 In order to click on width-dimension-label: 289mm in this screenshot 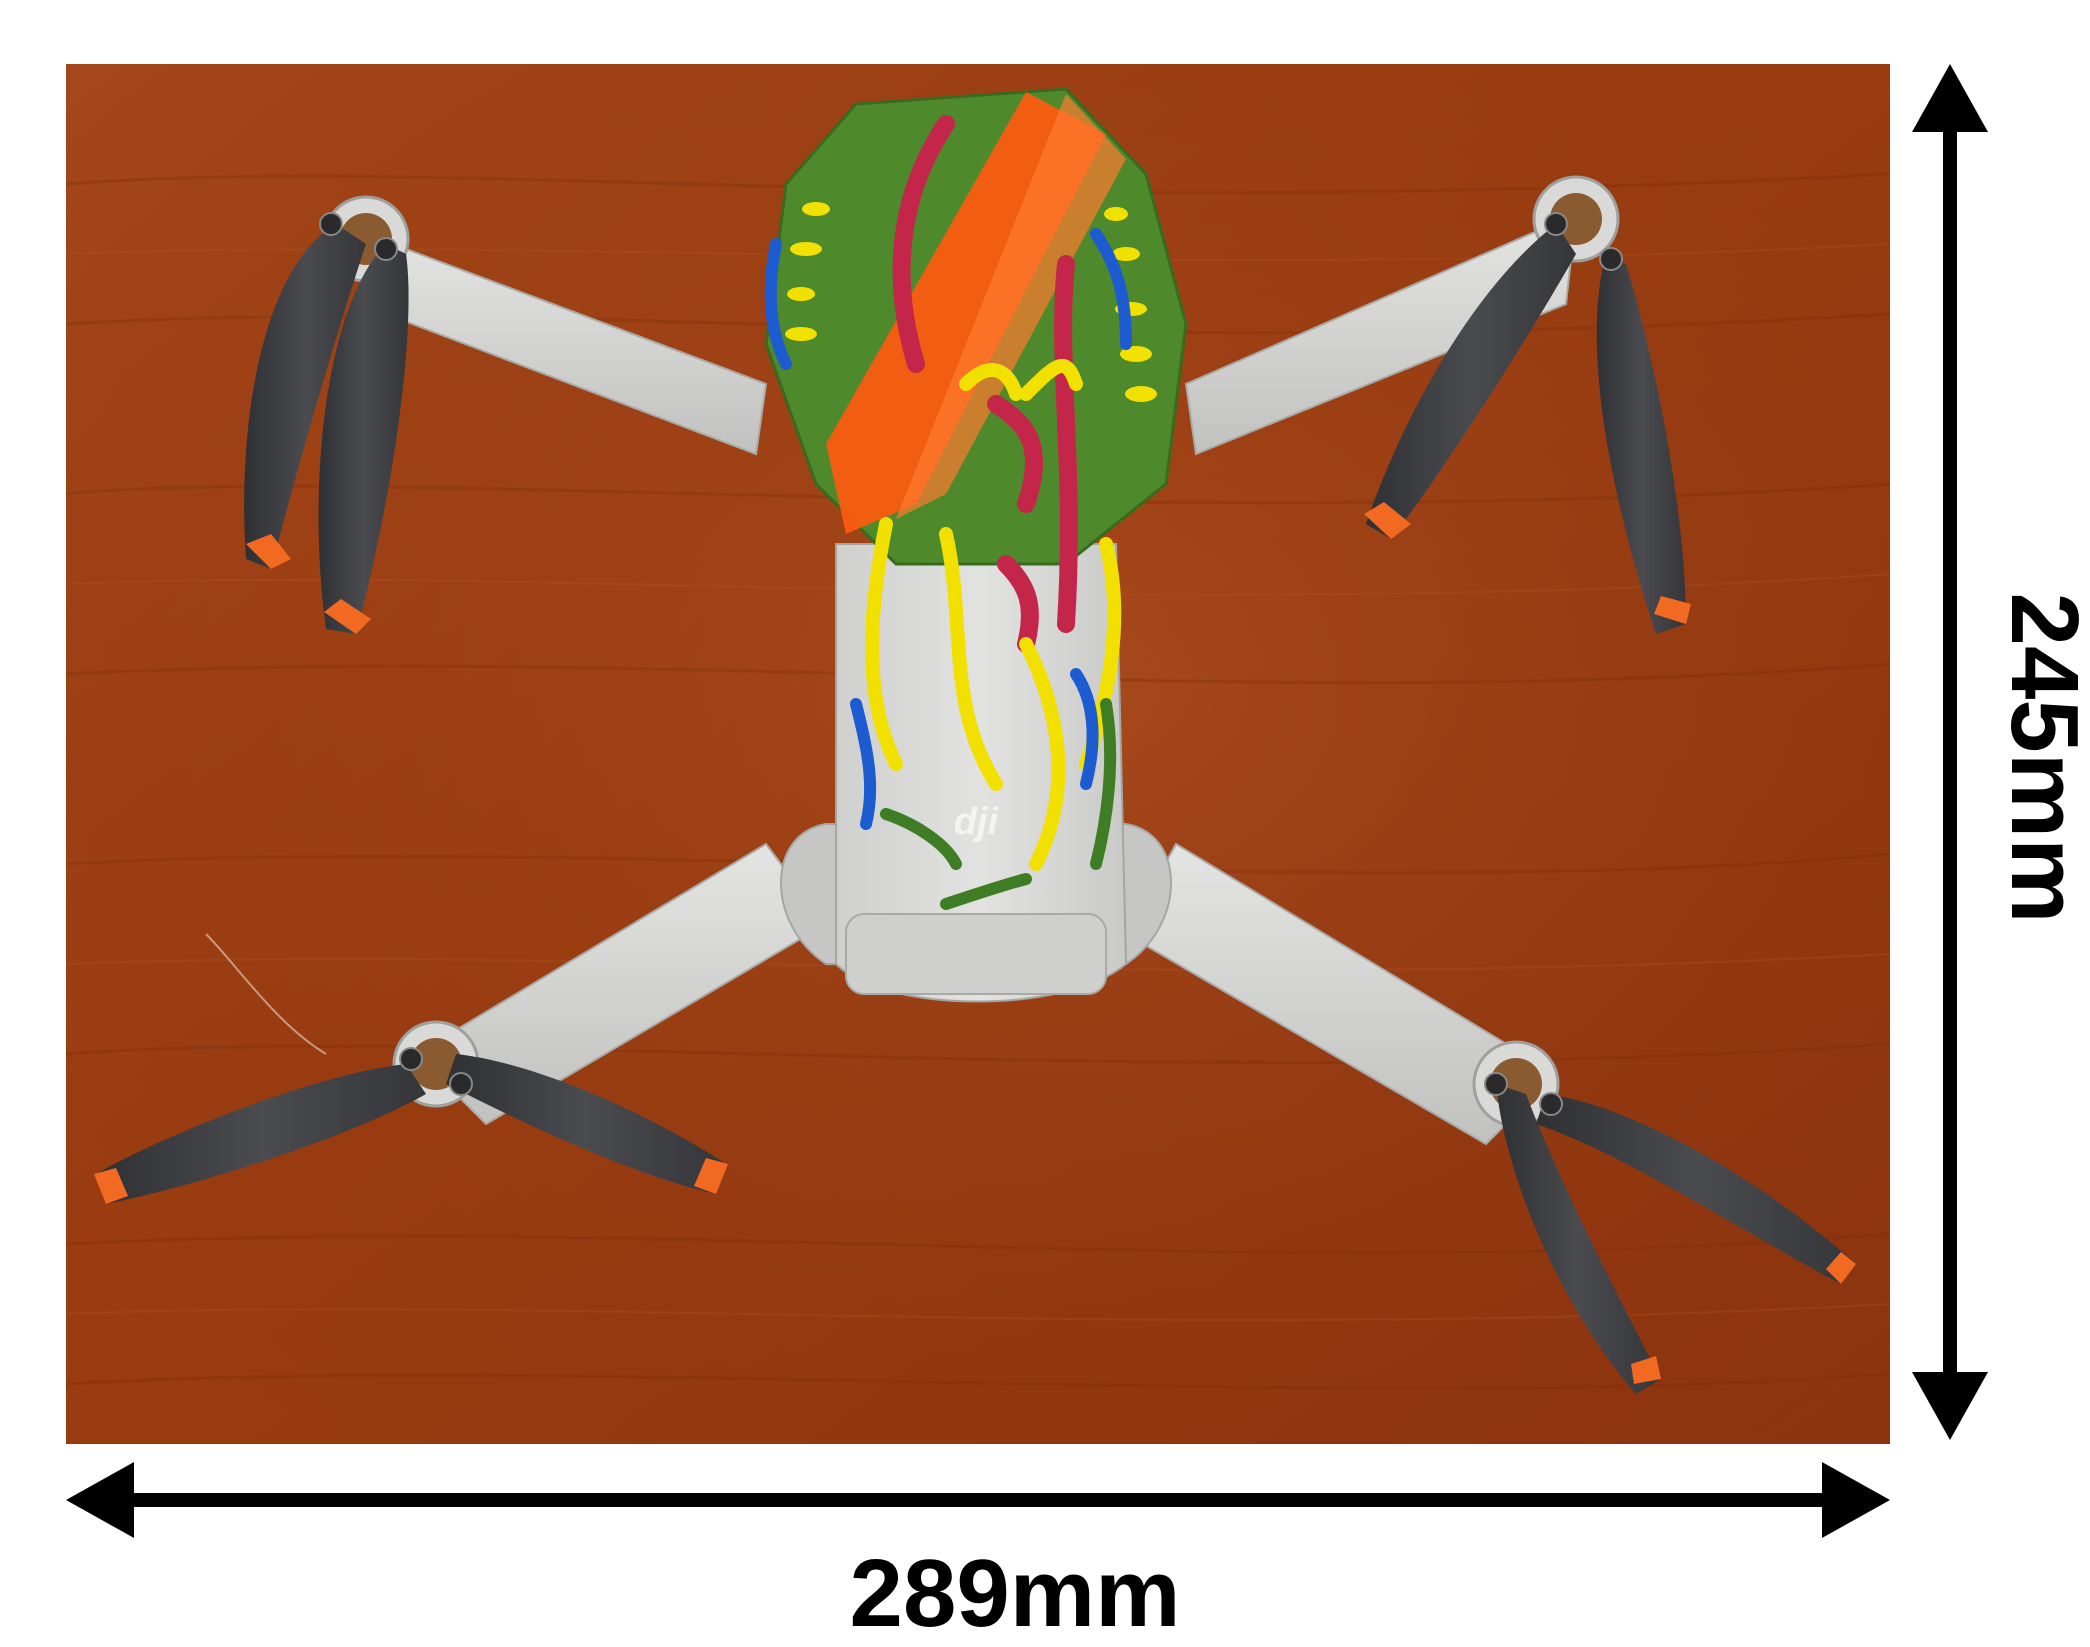, I will do `click(1015, 1593)`.